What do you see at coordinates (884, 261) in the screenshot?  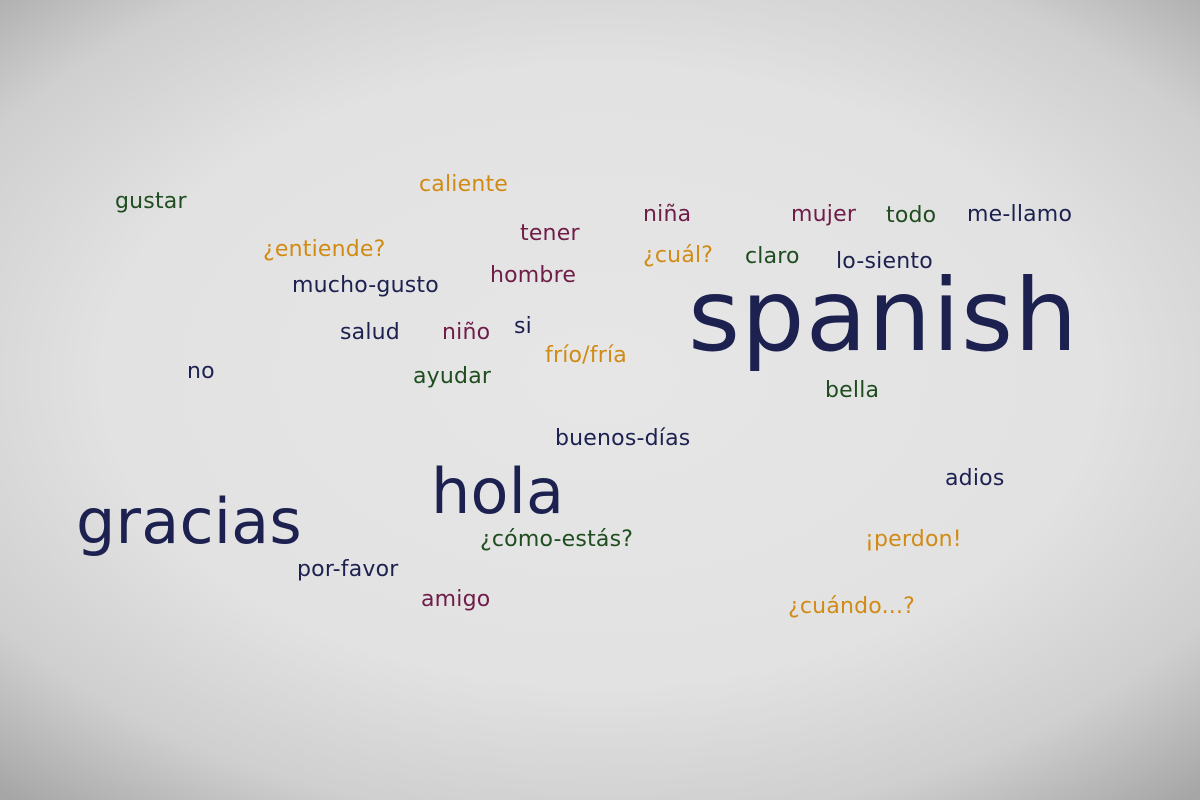 I see `word-lo-siento: lo-siento` at bounding box center [884, 261].